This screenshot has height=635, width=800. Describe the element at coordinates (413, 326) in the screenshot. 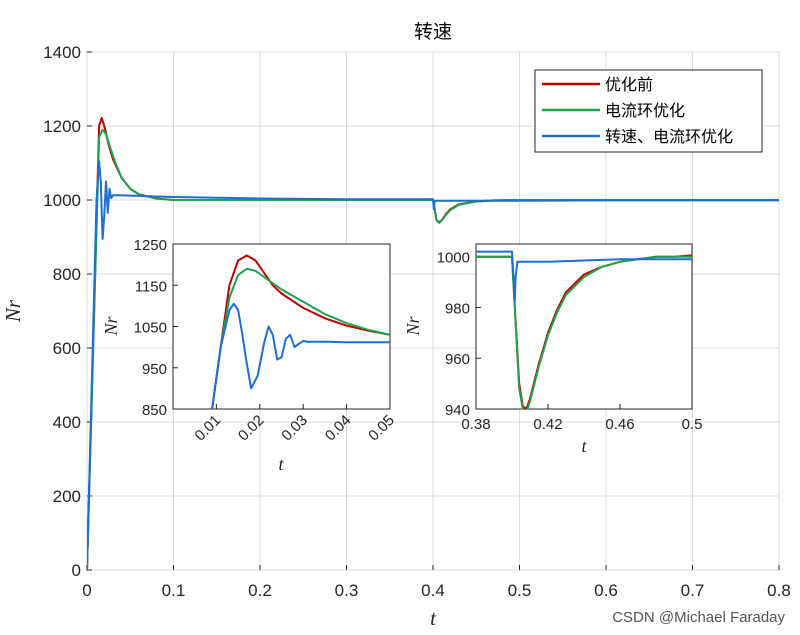

I see `inset-right-y-label: Nr` at that location.